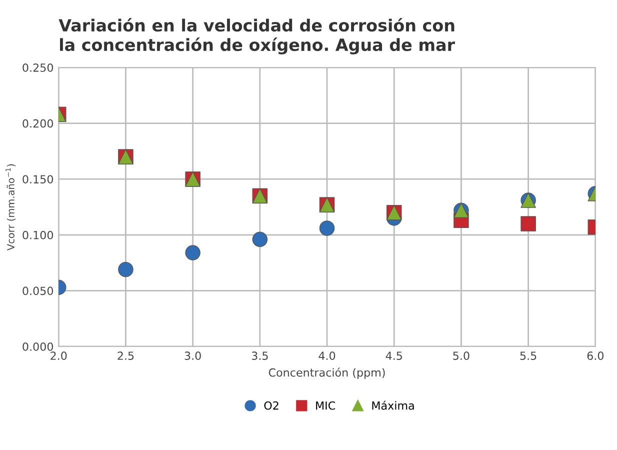 The width and height of the screenshot is (617, 450). What do you see at coordinates (11, 207) in the screenshot?
I see `y-axis-title: Vcorr (mm.año$^{−1}$)` at bounding box center [11, 207].